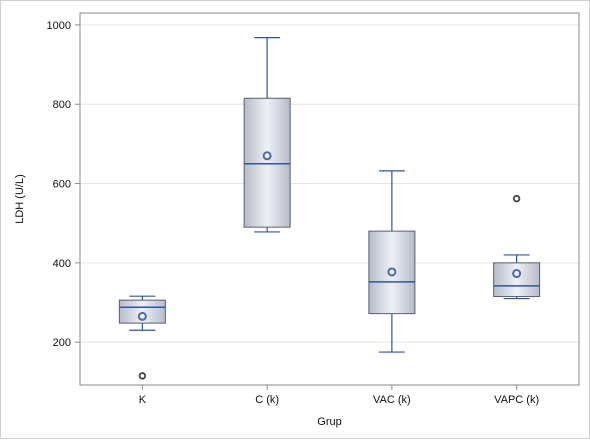 This screenshot has width=590, height=443. Describe the element at coordinates (267, 400) in the screenshot. I see `x-tick-label: C (k)` at that location.